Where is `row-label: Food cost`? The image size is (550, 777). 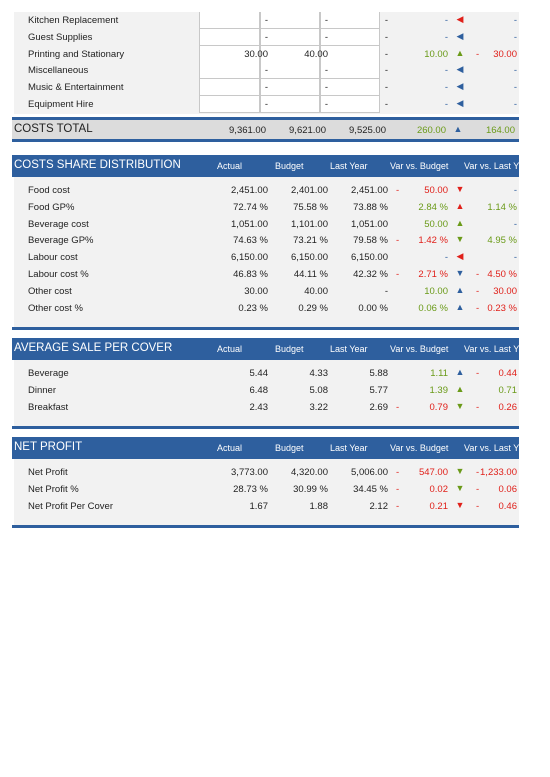 row-label: Food cost is located at coordinates (49, 190).